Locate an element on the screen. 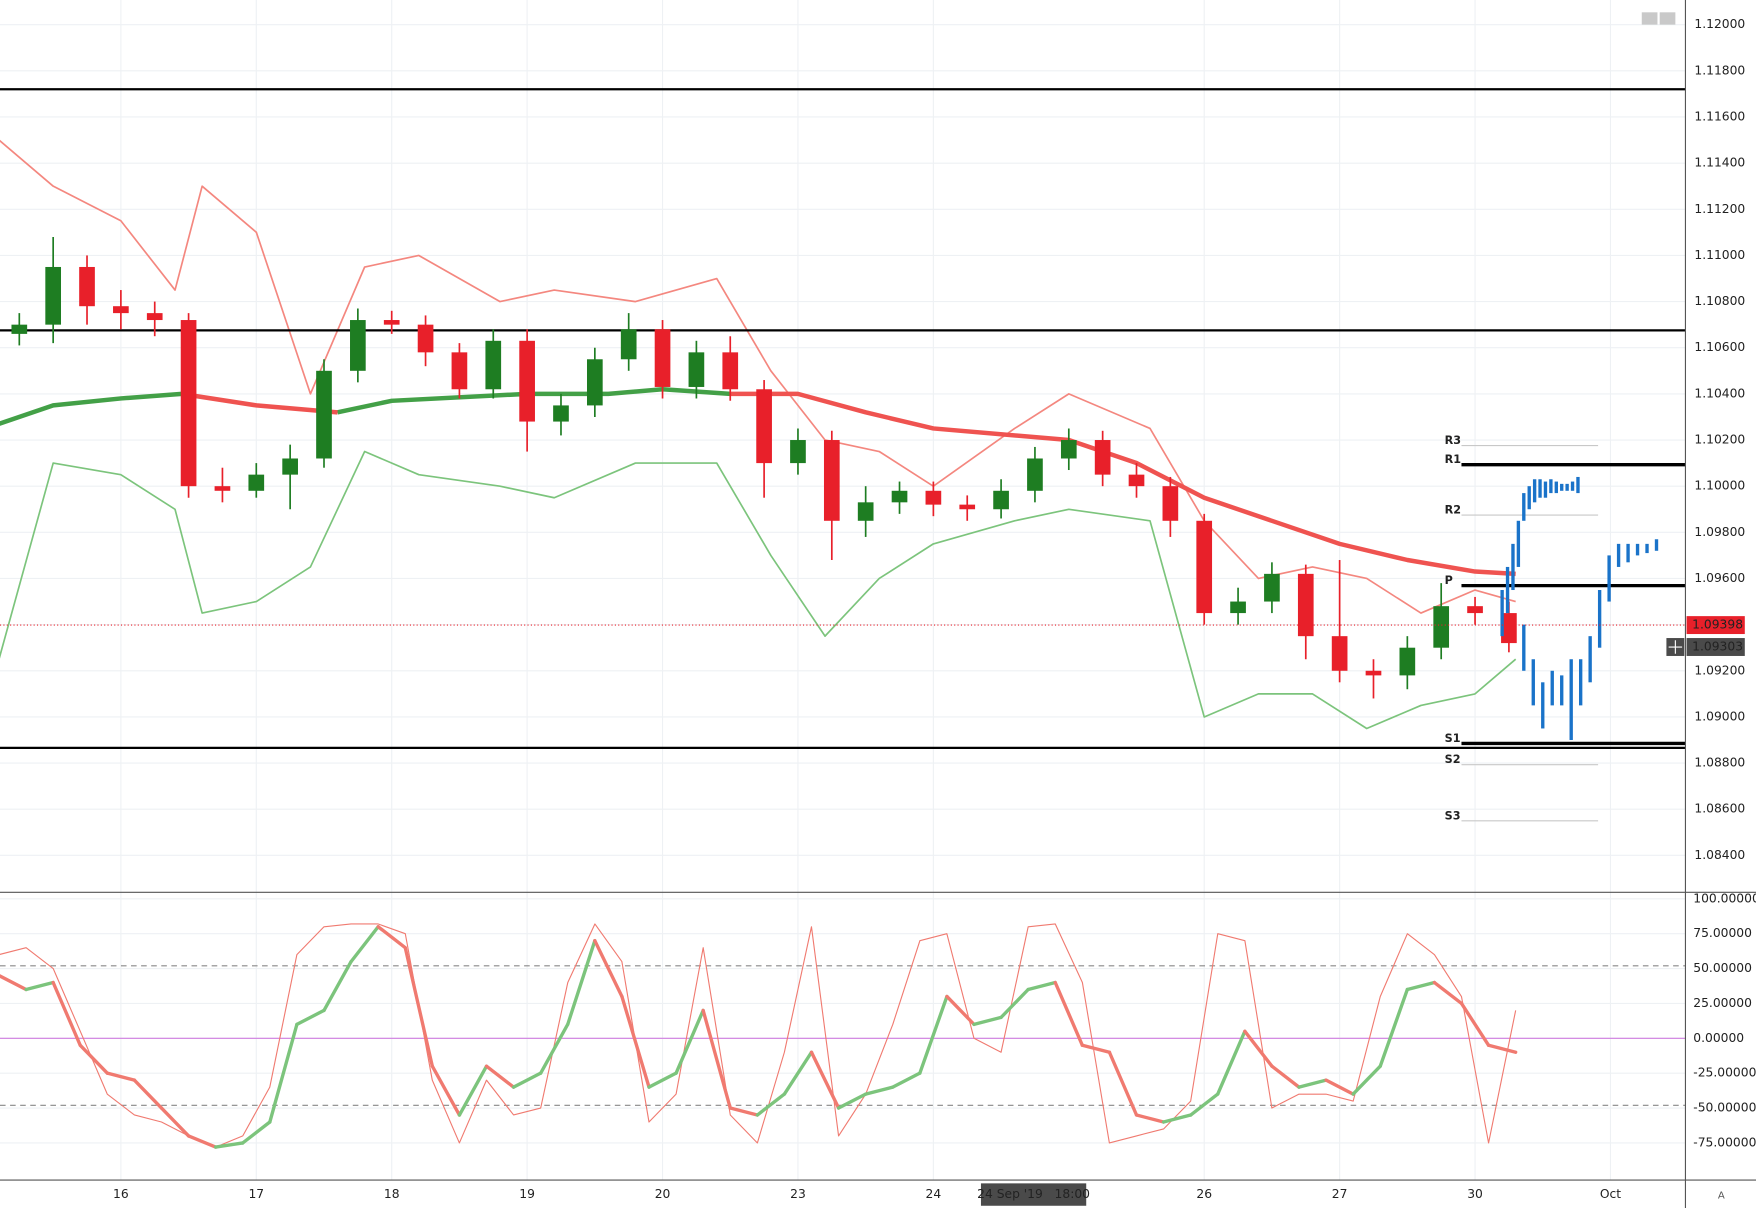  x-tick-label: 16 is located at coordinates (121, 1194).